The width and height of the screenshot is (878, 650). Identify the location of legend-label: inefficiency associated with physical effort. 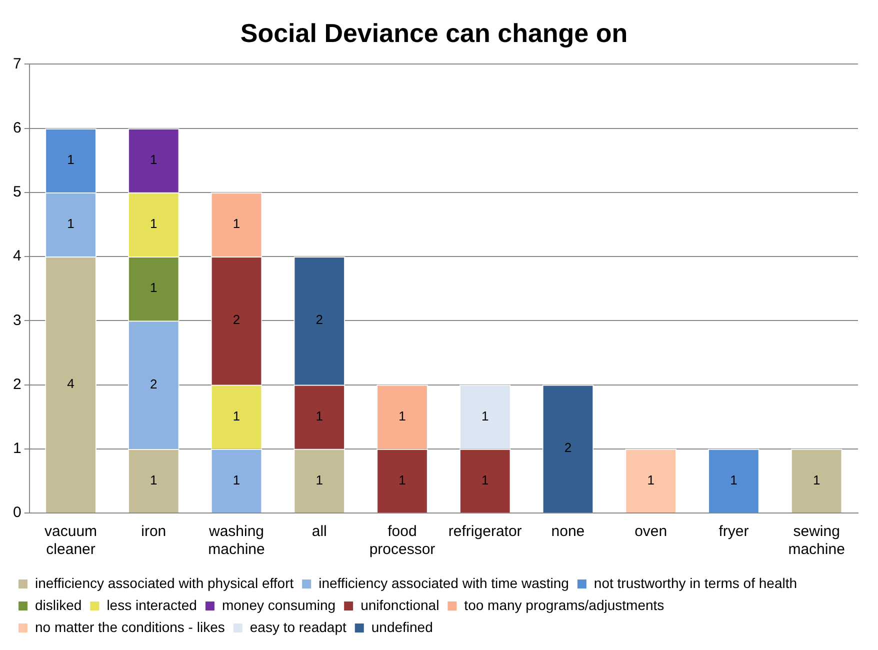
(164, 582).